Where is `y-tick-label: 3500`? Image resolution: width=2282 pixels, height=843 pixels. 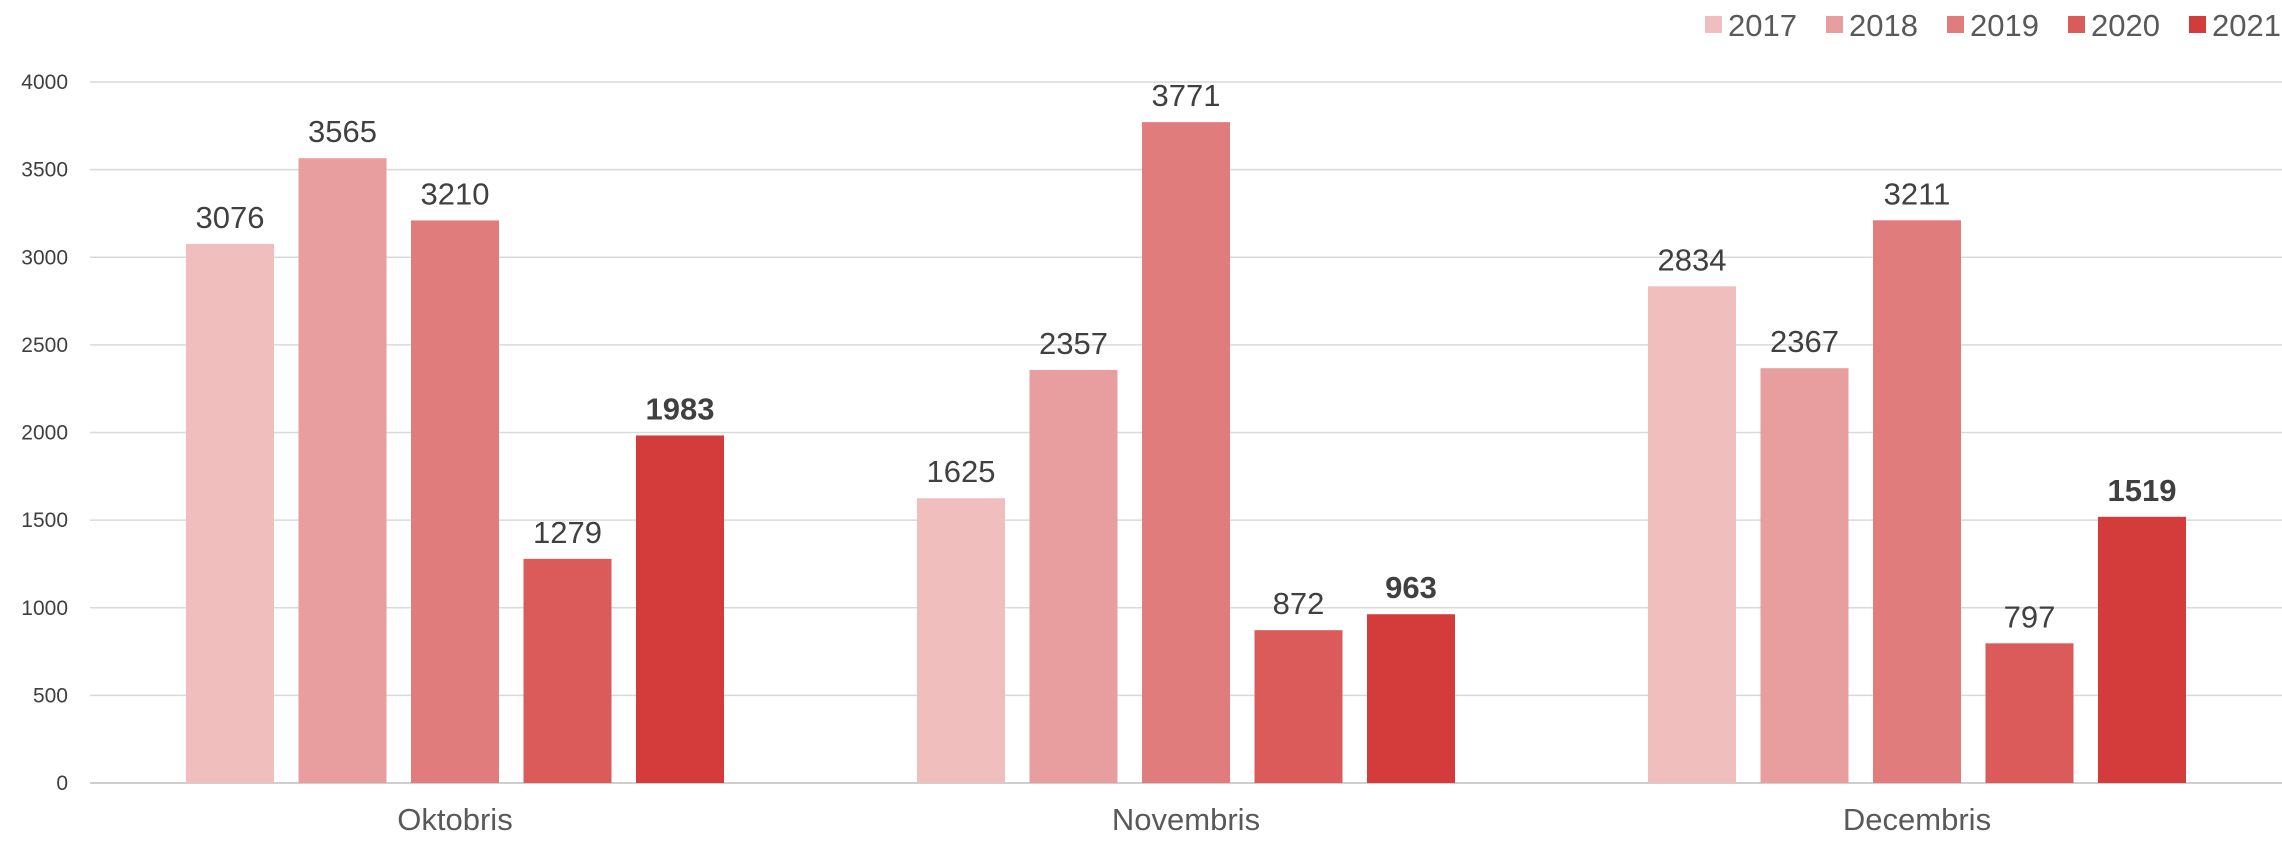 y-tick-label: 3500 is located at coordinates (44, 170).